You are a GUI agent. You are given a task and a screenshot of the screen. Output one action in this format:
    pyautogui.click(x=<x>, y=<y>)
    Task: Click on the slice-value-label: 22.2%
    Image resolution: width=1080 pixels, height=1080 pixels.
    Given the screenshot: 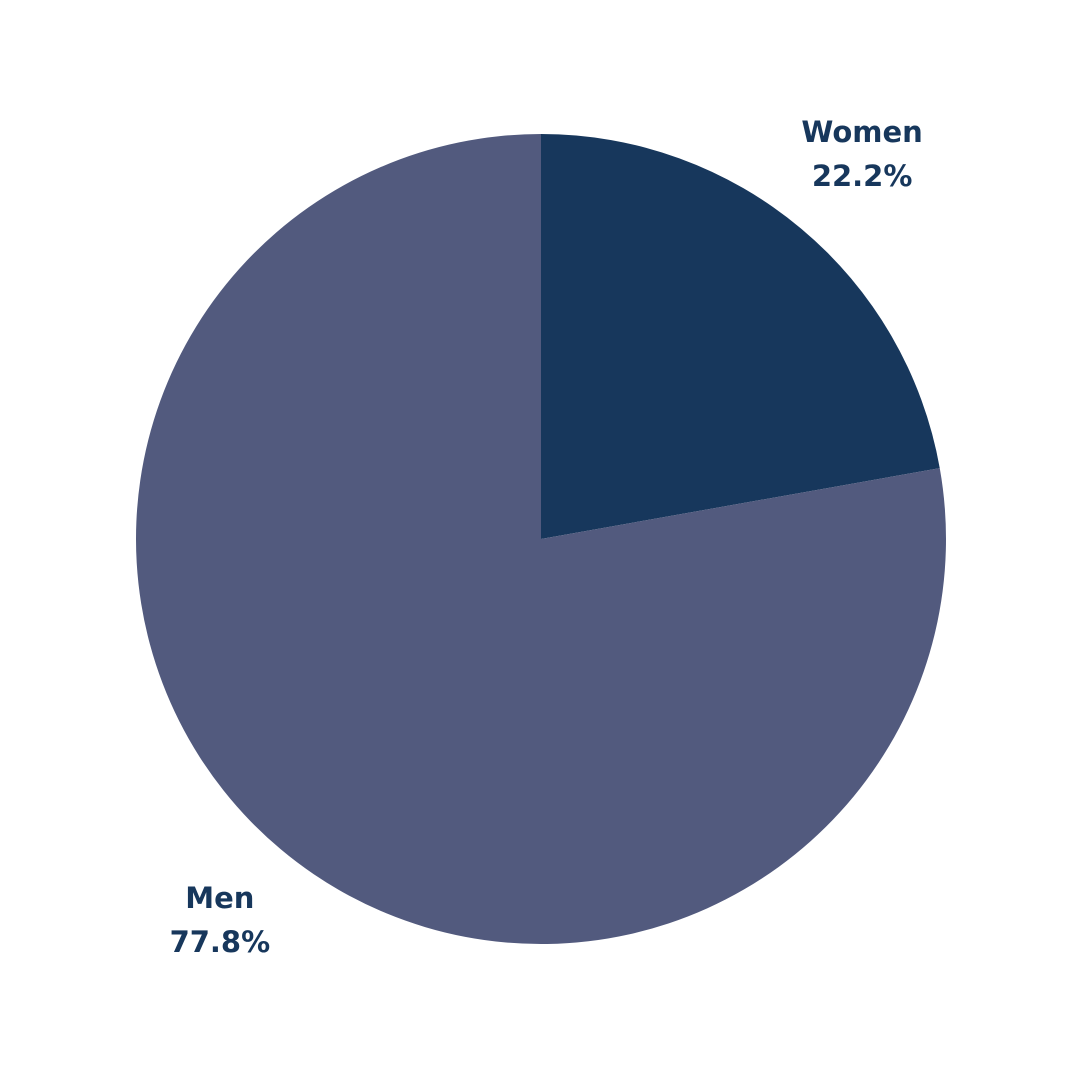 What is the action you would take?
    pyautogui.click(x=862, y=176)
    